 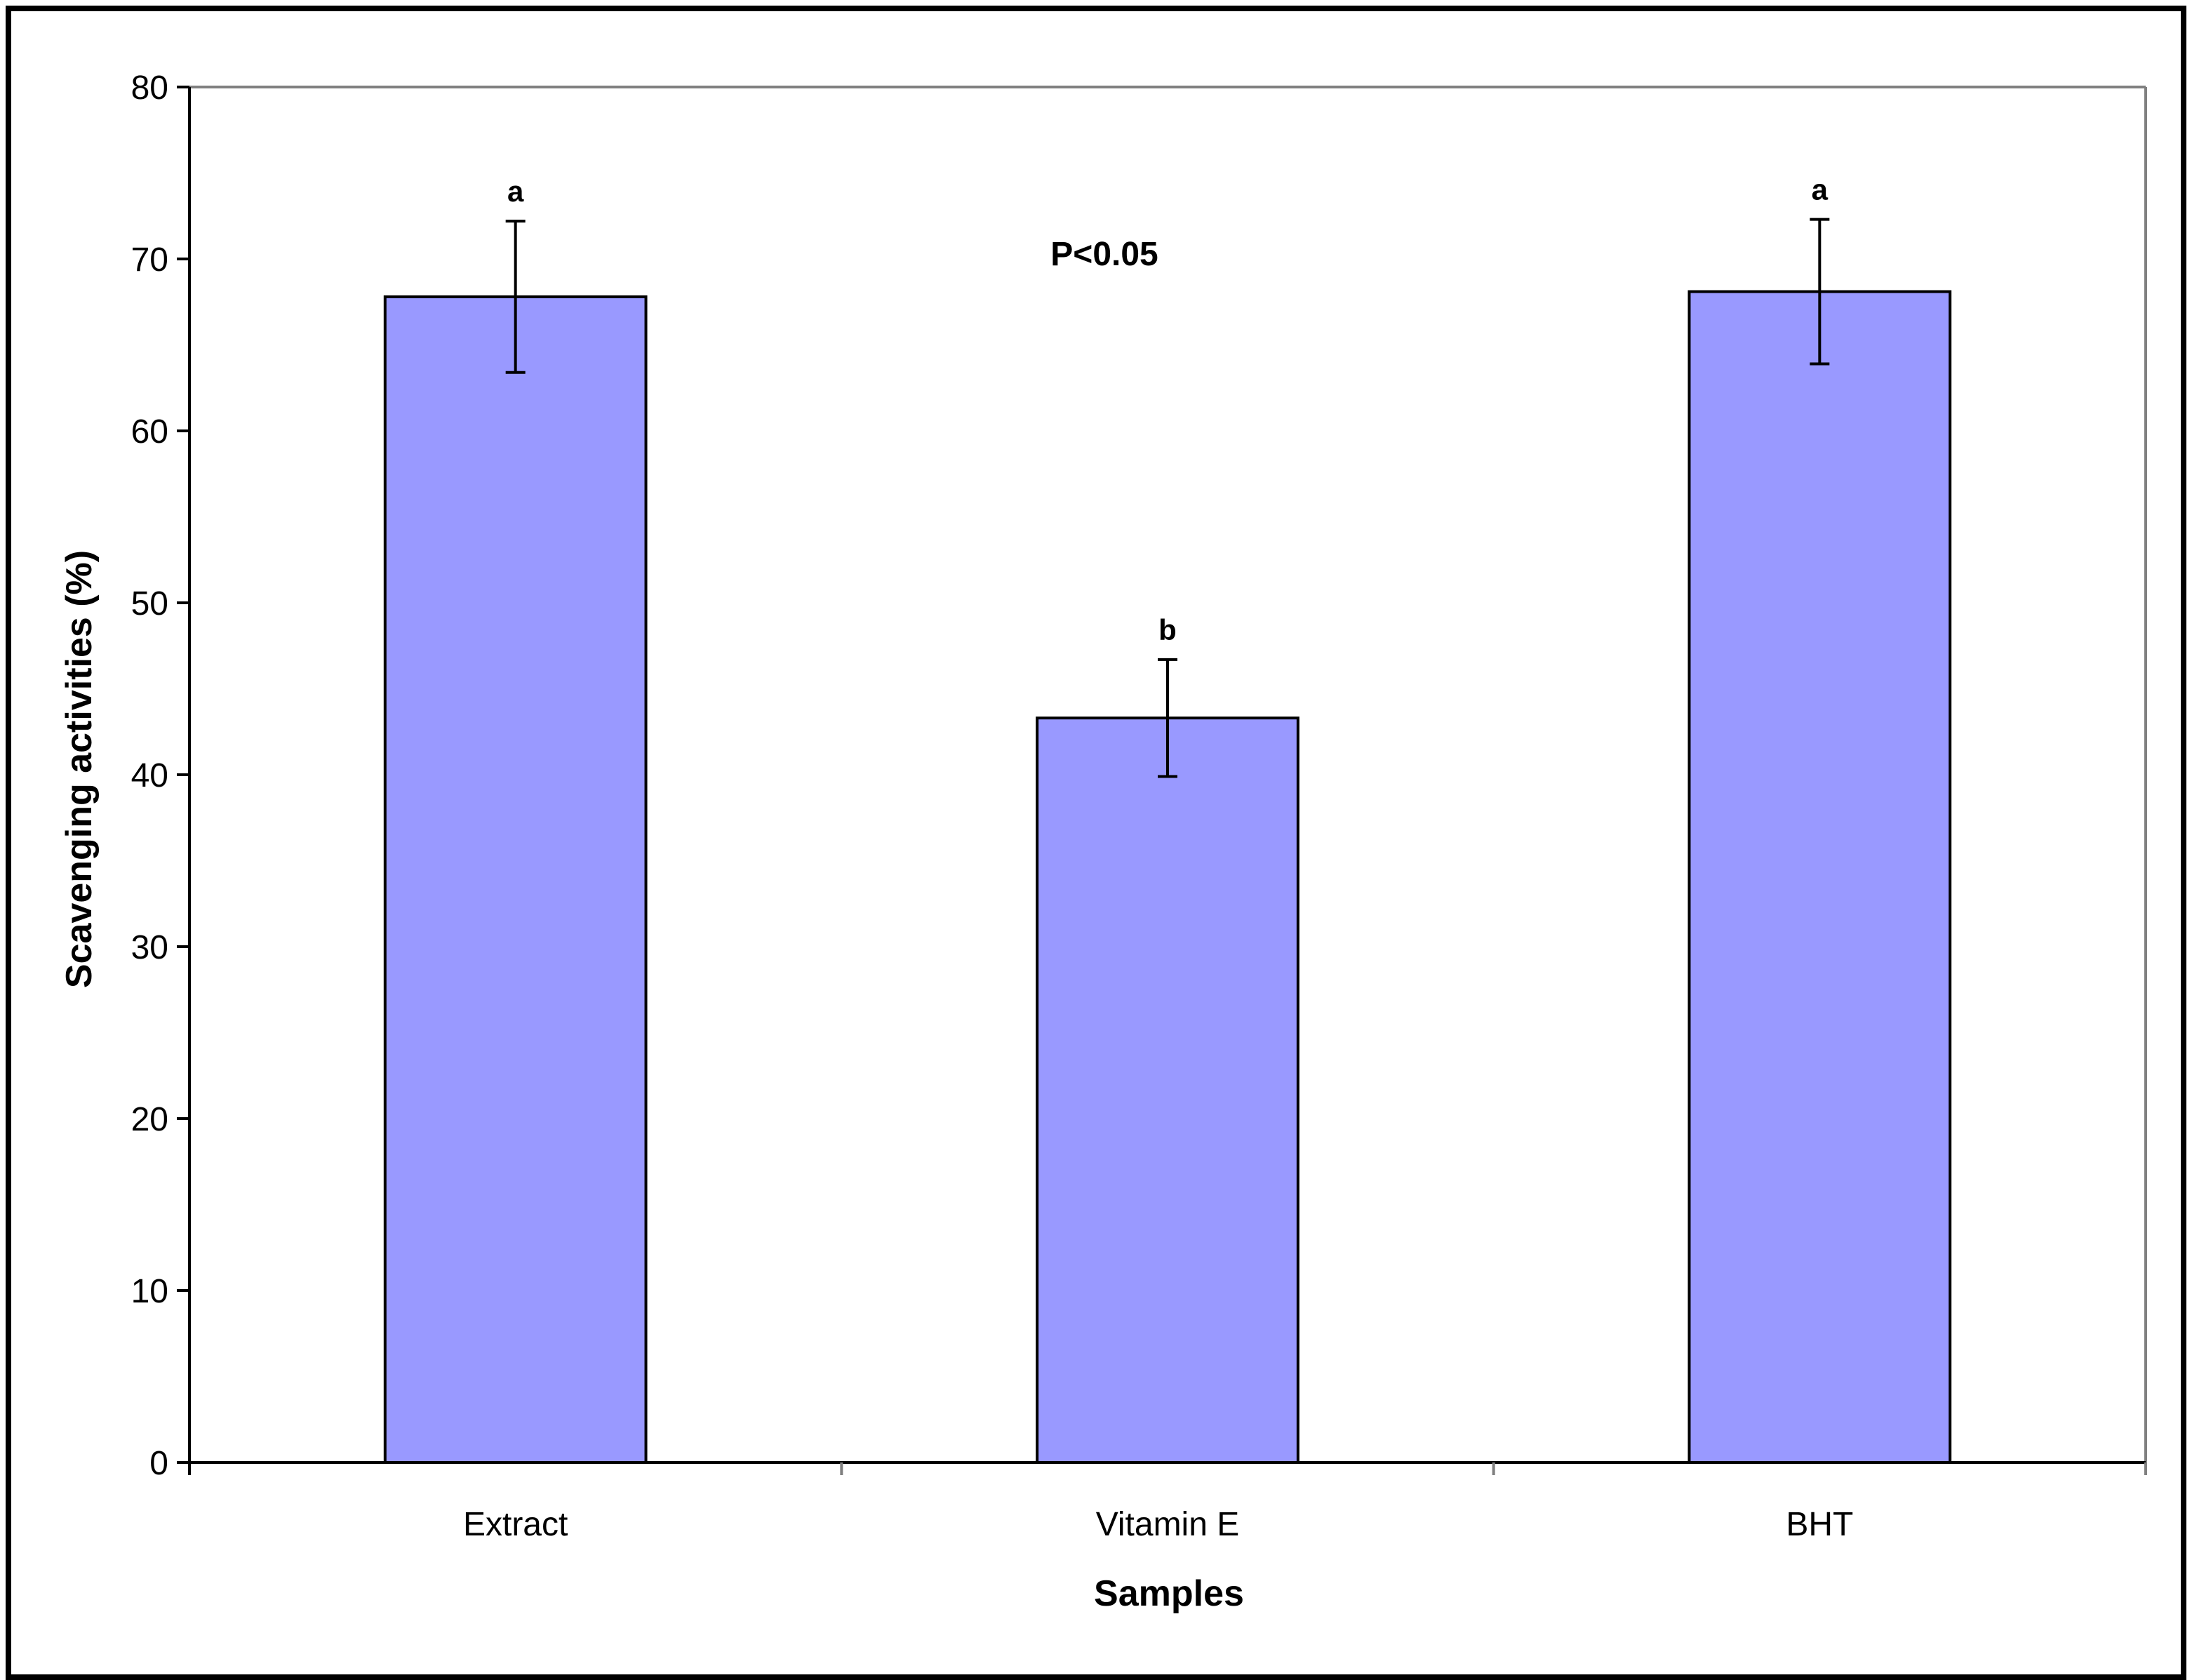 What do you see at coordinates (158, 1463) in the screenshot?
I see `y-tick-label: 0` at bounding box center [158, 1463].